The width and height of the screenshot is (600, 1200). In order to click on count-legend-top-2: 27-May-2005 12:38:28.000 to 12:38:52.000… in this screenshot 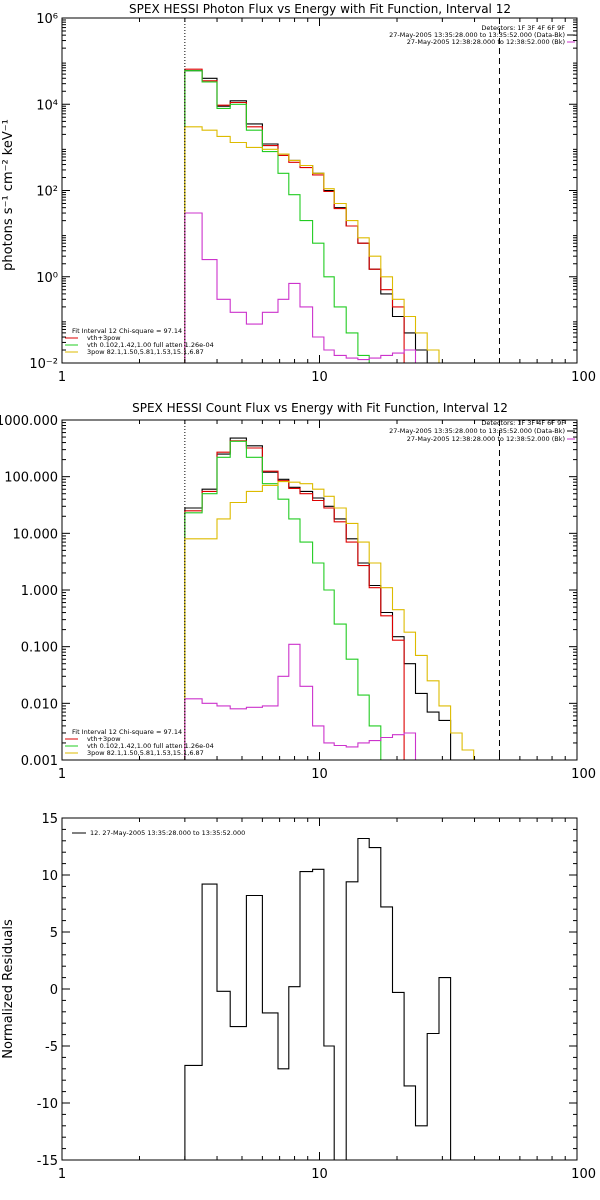, I will do `click(486, 439)`.